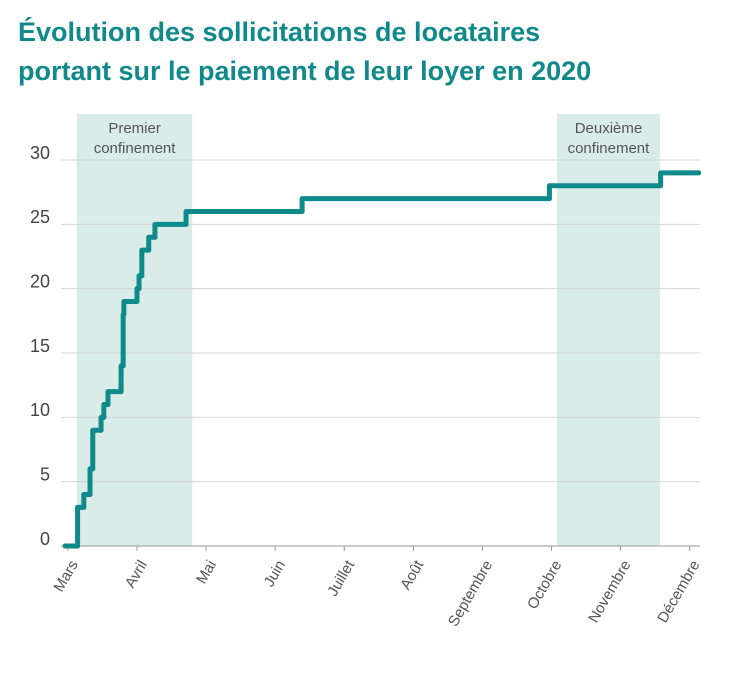  What do you see at coordinates (136, 574) in the screenshot?
I see `x-tick-label: Avril` at bounding box center [136, 574].